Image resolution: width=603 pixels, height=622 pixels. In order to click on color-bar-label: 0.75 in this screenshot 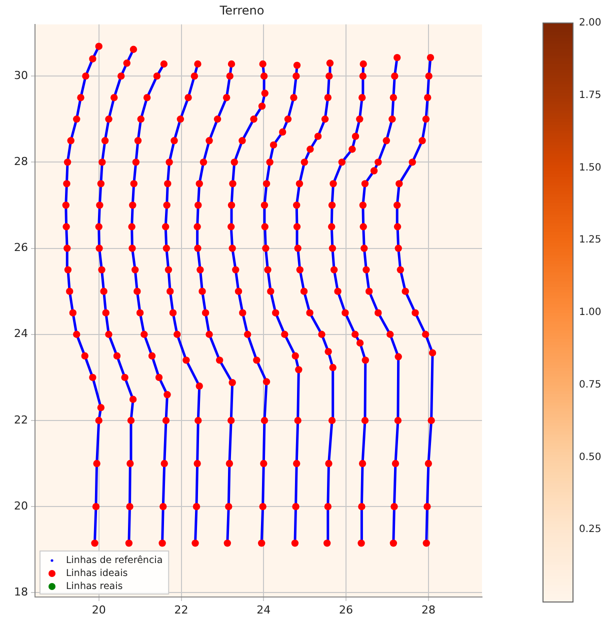, I will do `click(590, 384)`.